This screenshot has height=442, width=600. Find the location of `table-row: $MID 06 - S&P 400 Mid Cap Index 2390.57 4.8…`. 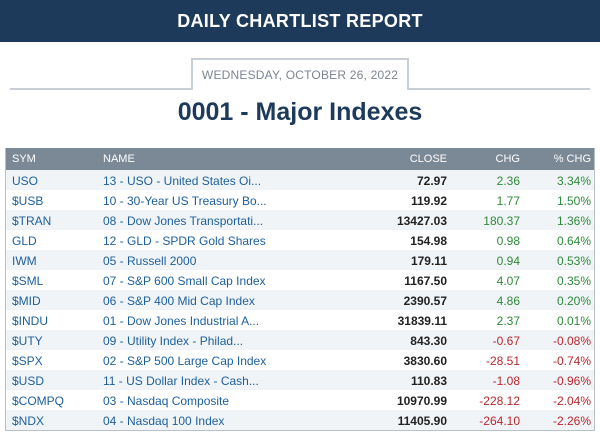

table-row: $MID 06 - S&P 400 Mid Cap Index 2390.57 4.8… is located at coordinates (300, 300).